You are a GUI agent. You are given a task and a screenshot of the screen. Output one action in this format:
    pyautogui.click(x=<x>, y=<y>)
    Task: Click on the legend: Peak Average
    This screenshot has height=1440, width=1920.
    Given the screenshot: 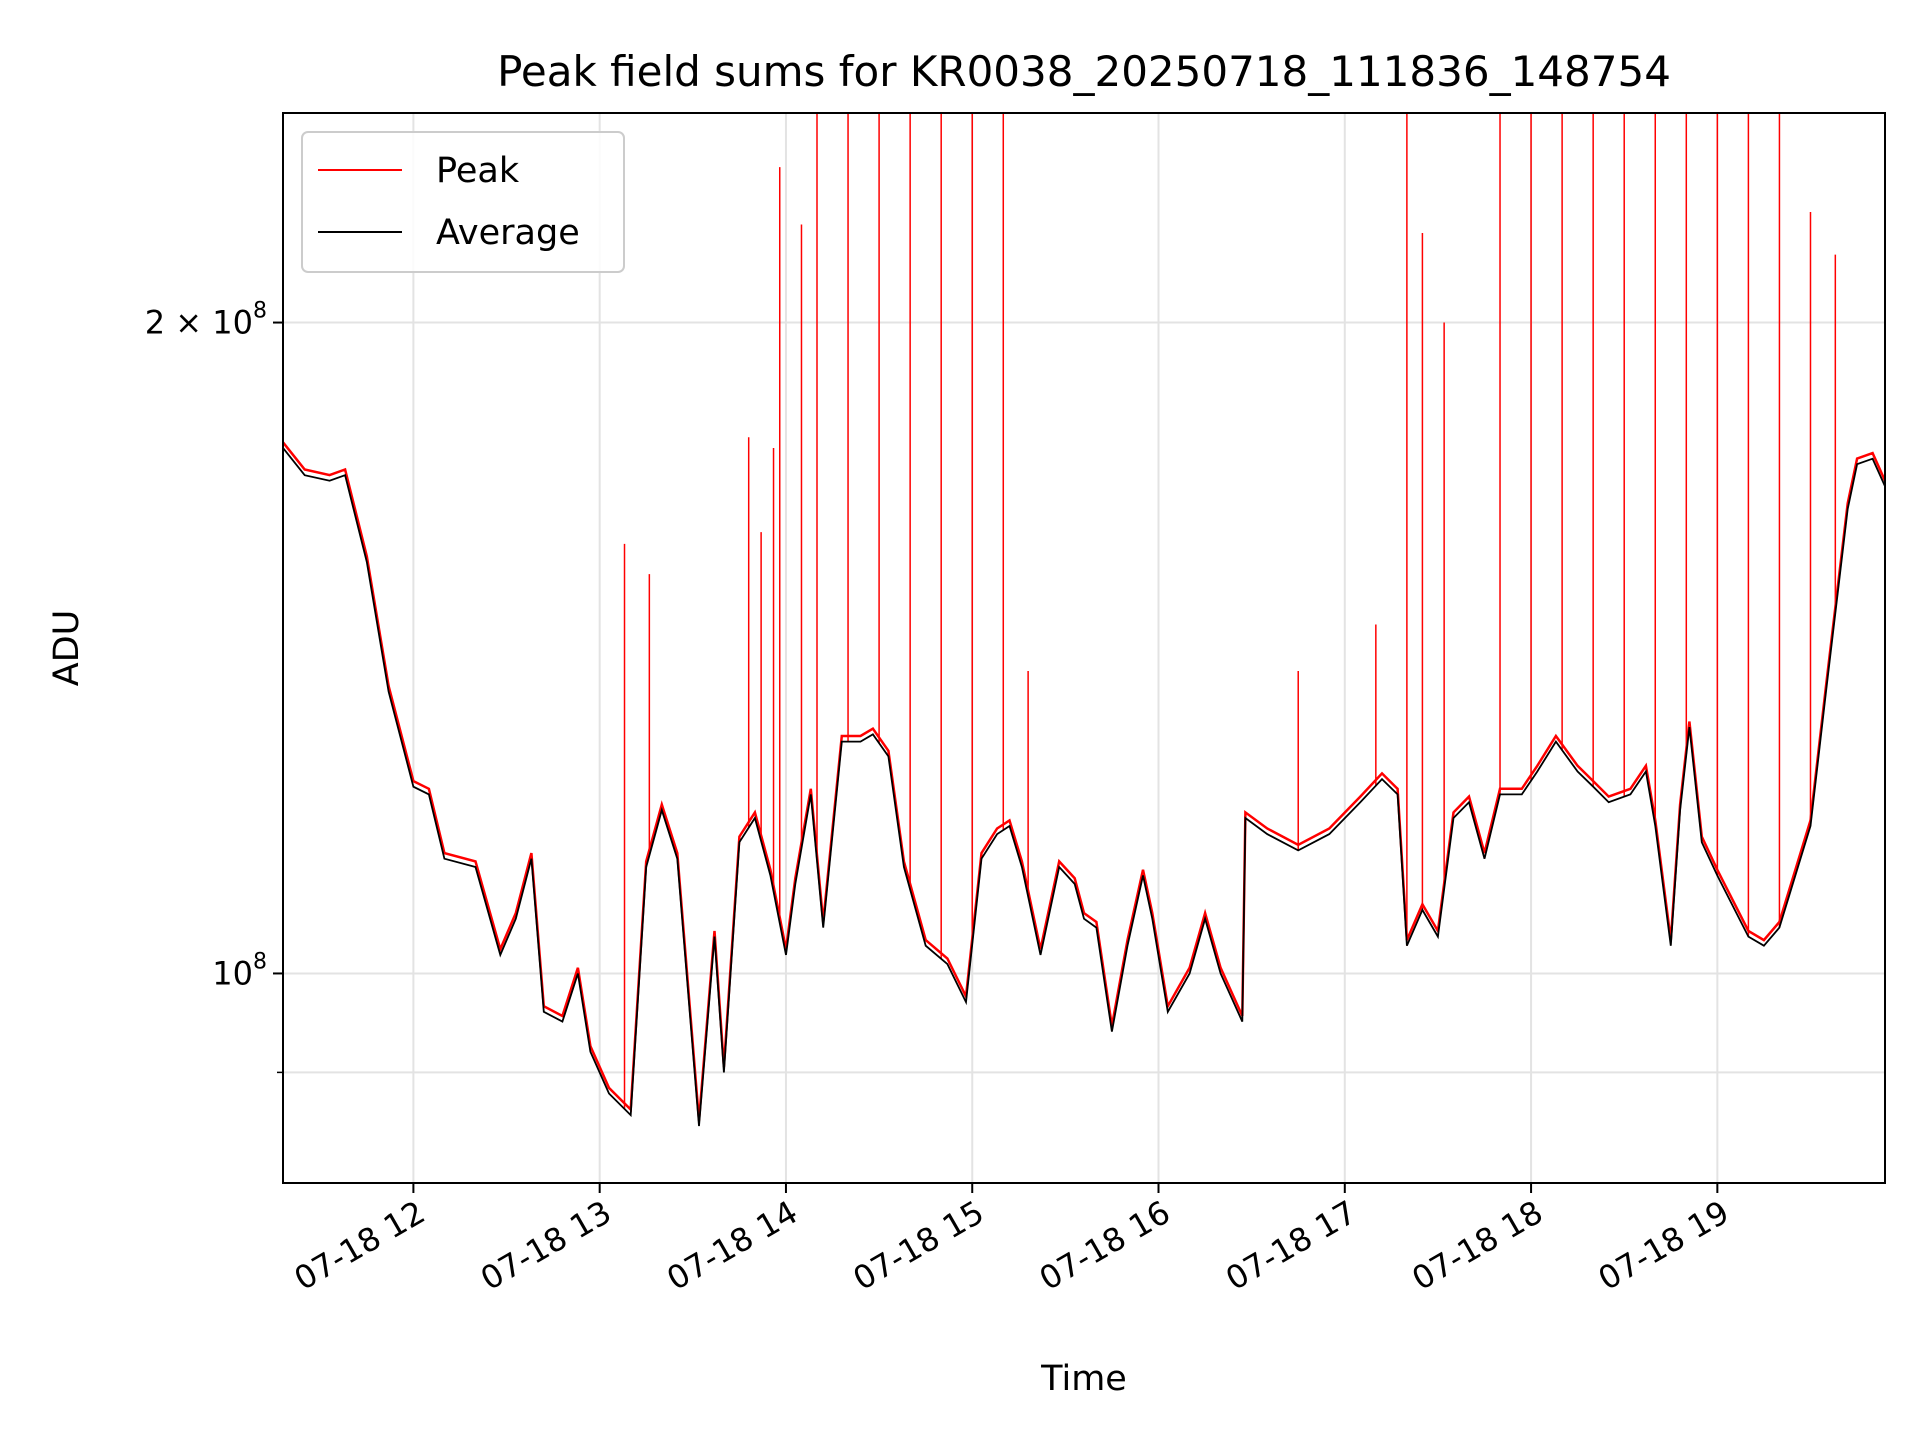 What is the action you would take?
    pyautogui.click(x=463, y=202)
    